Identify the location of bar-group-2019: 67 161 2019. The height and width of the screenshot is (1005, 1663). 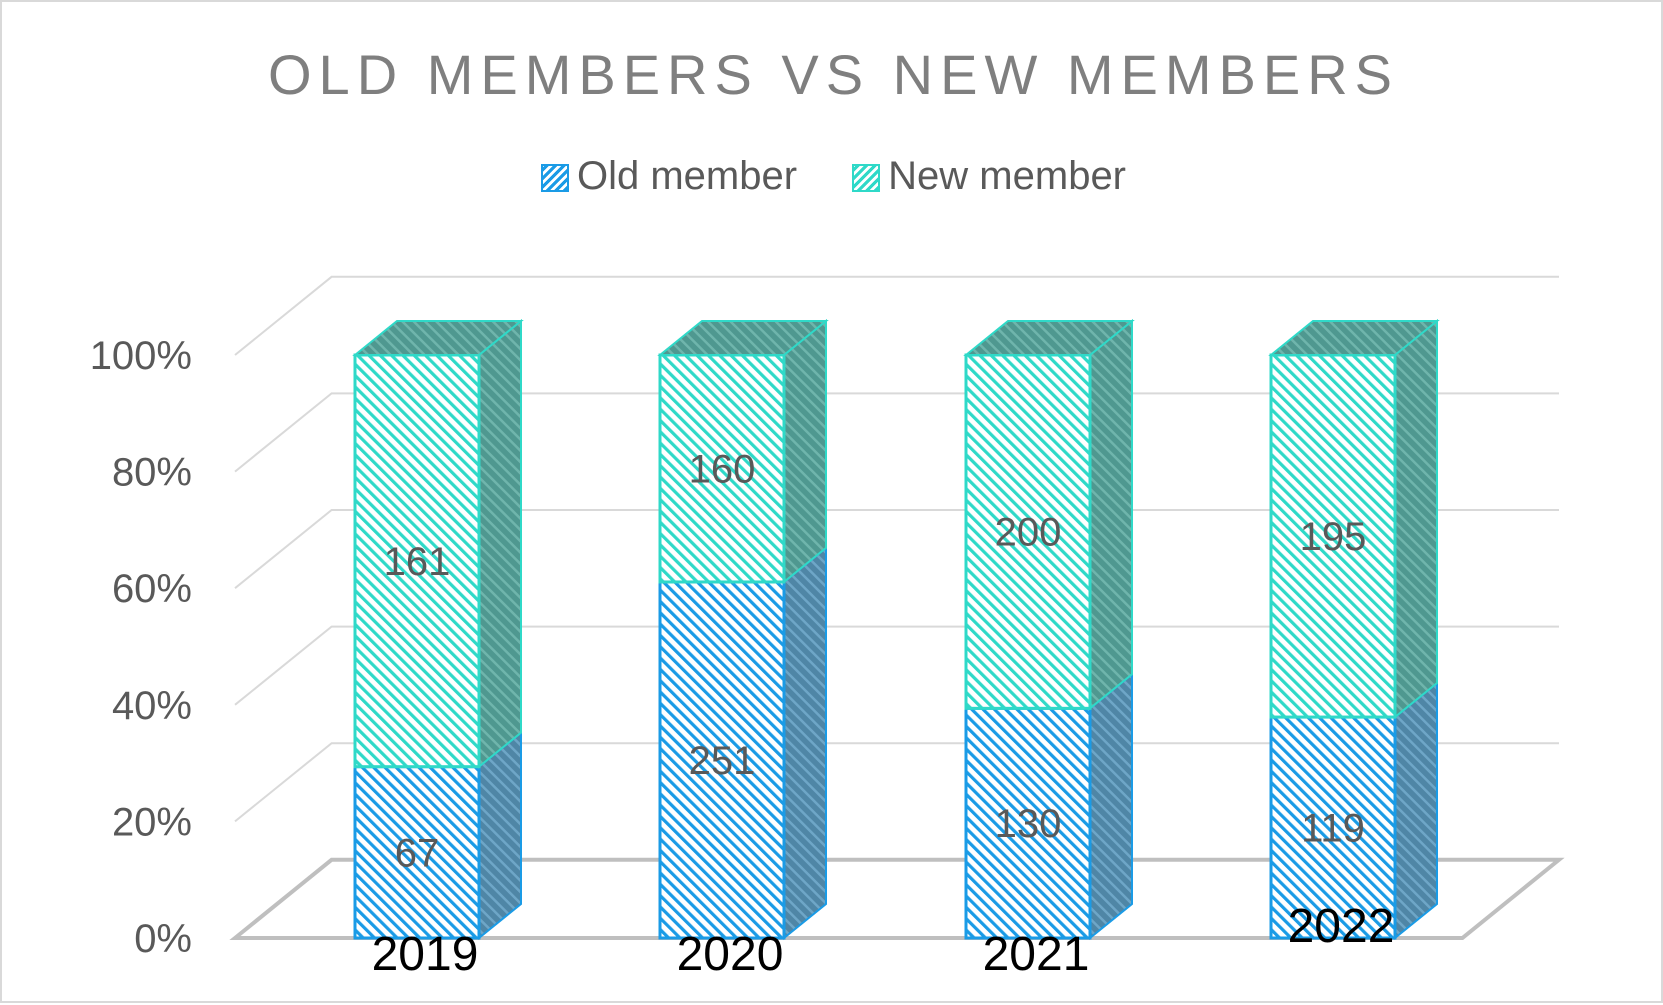
(438, 649).